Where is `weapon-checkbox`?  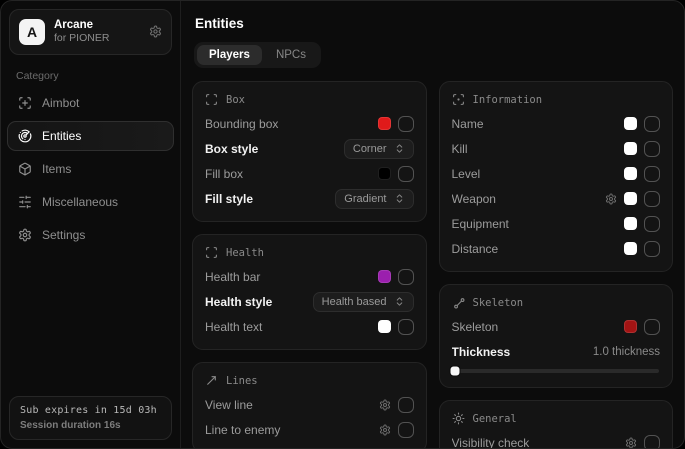 weapon-checkbox is located at coordinates (652, 198).